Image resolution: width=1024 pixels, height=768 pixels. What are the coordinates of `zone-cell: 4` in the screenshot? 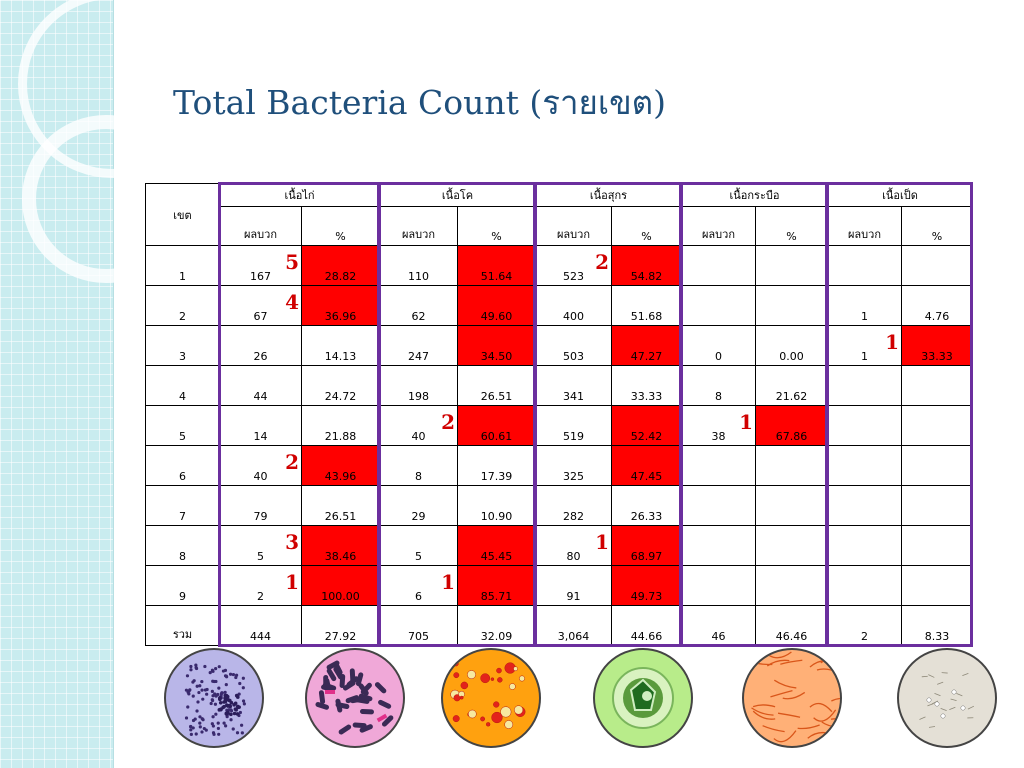 It's located at (182, 385).